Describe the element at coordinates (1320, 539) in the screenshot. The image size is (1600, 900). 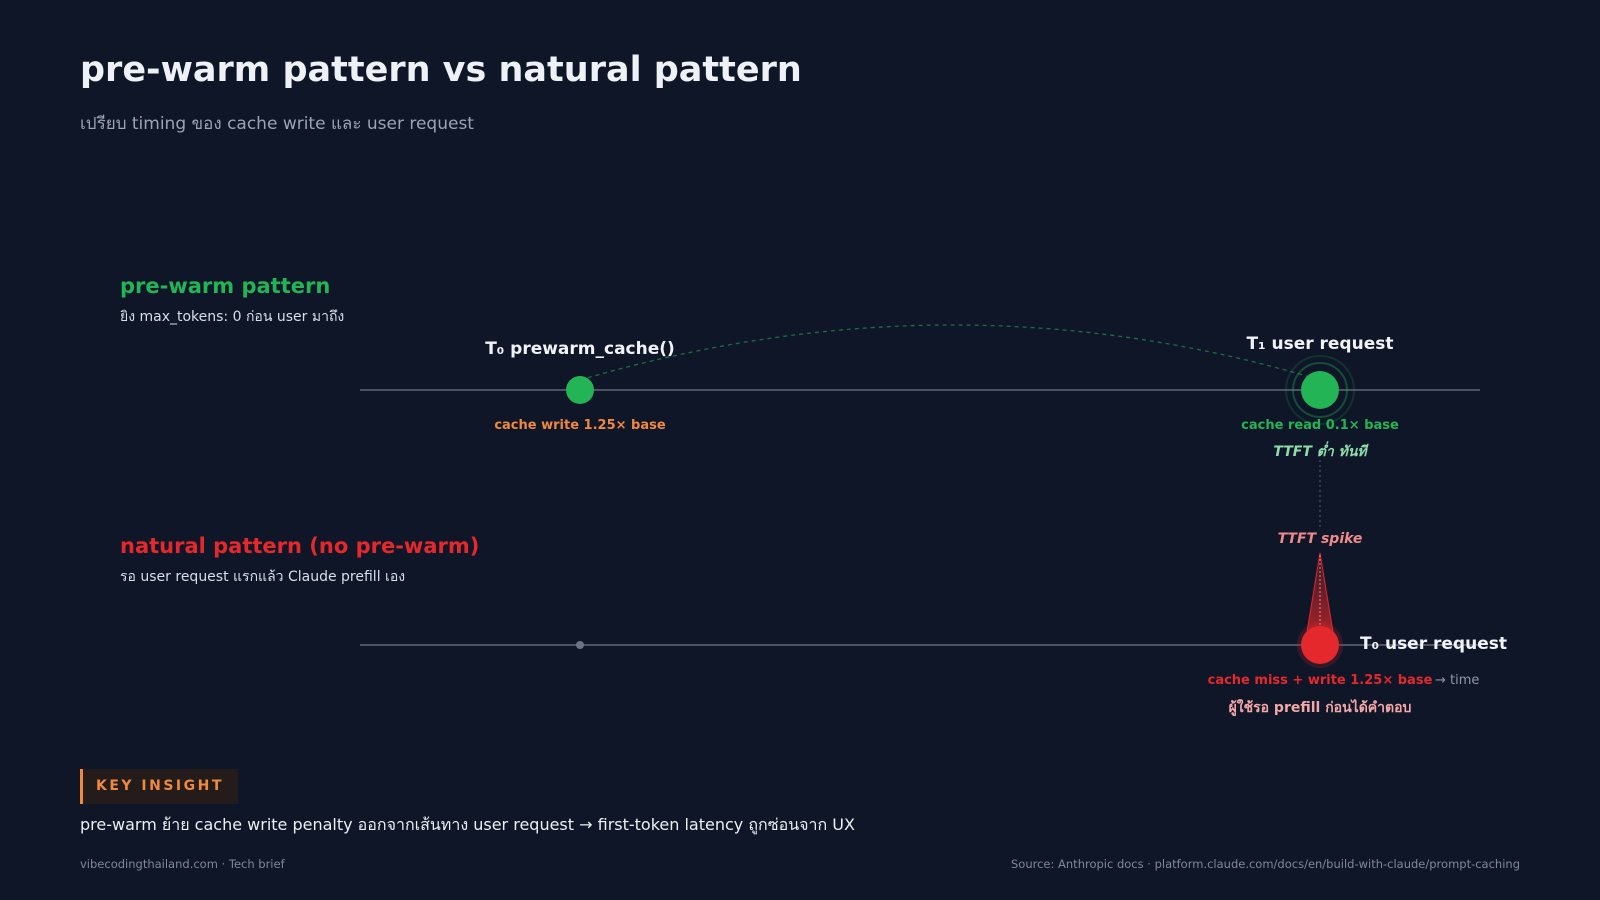
I see `ttft-spike-label: TTFT spike` at that location.